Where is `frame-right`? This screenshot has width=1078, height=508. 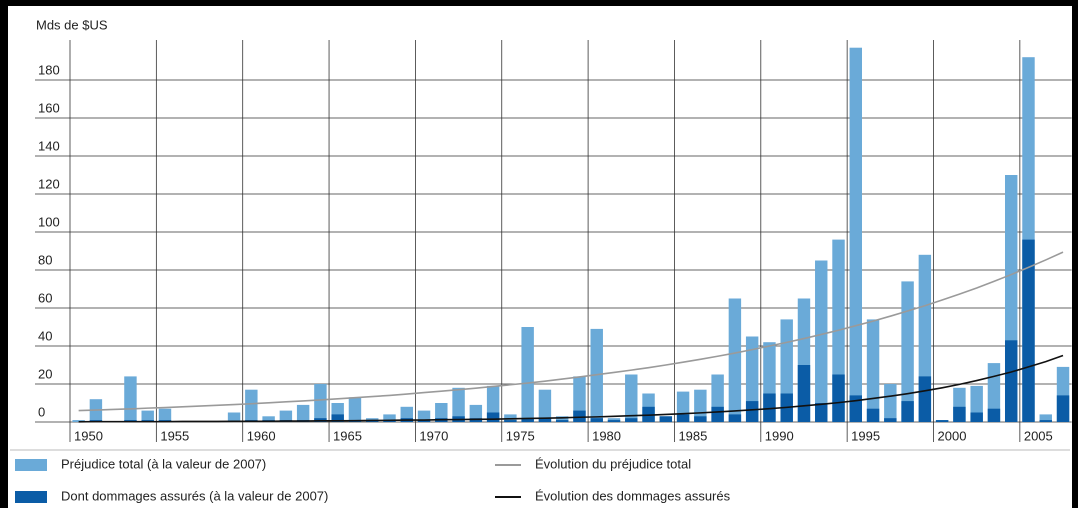
frame-right is located at coordinates (1075, 254).